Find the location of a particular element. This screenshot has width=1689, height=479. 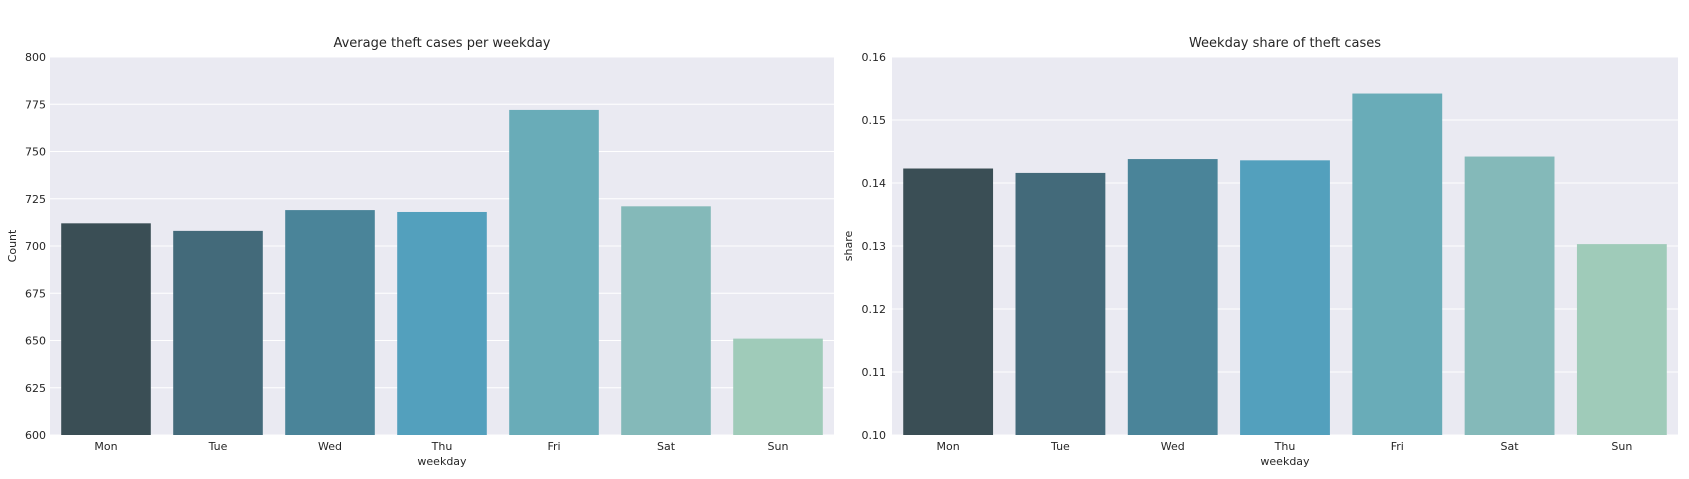

y-tick-label: 0.14 is located at coordinates (874, 183).